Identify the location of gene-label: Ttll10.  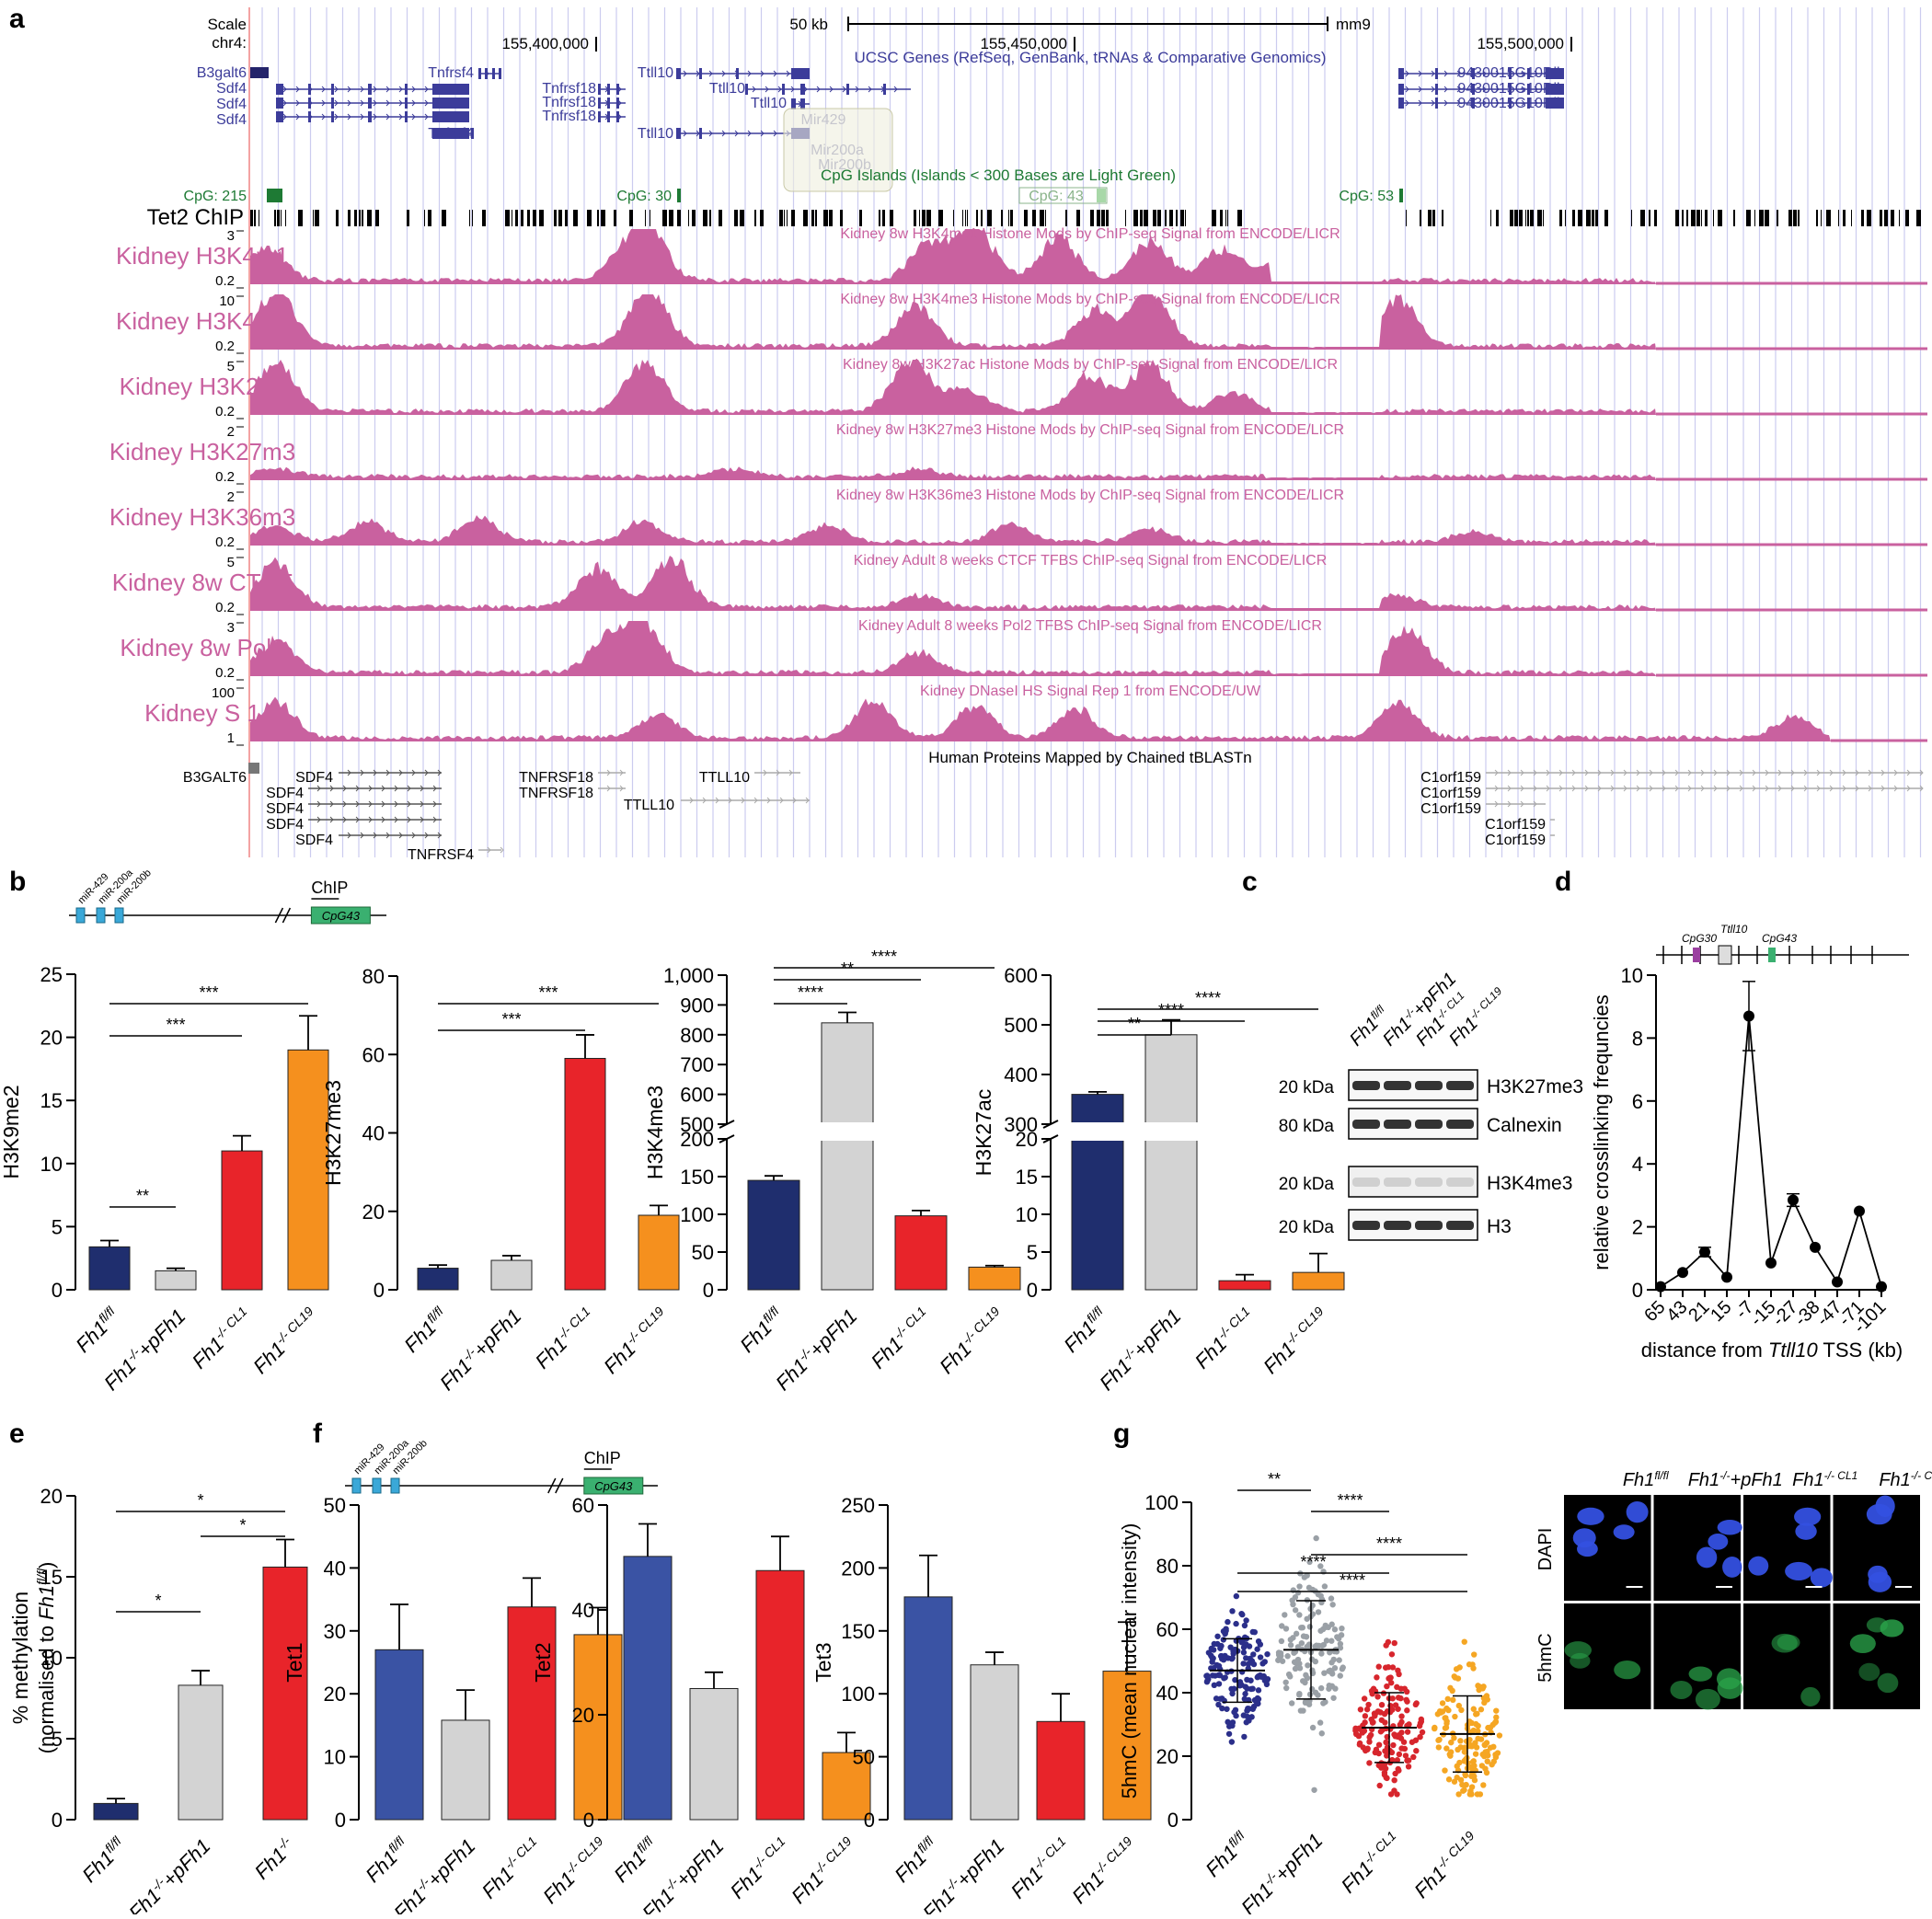
(727, 89).